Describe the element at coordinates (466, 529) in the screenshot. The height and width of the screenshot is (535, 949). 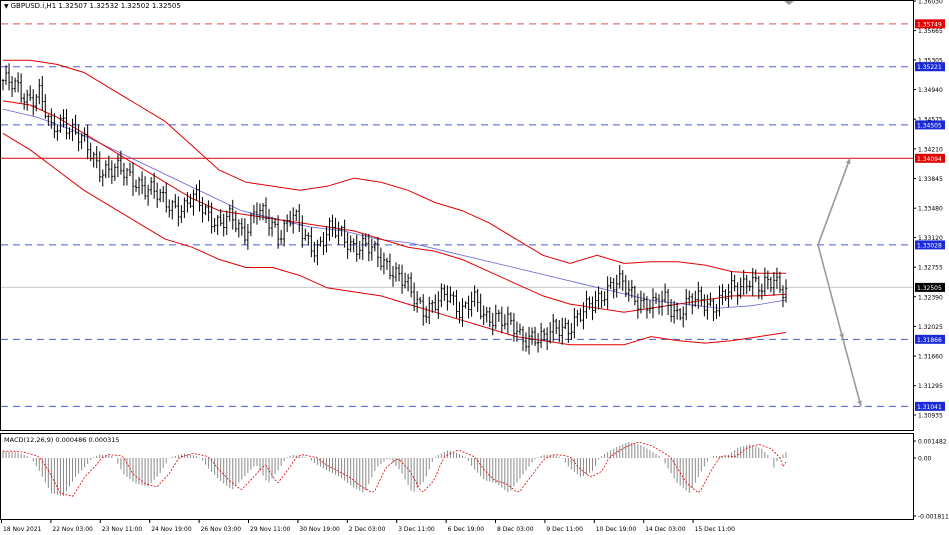
I see `time-tick-label: 6 Dec 19:00` at that location.